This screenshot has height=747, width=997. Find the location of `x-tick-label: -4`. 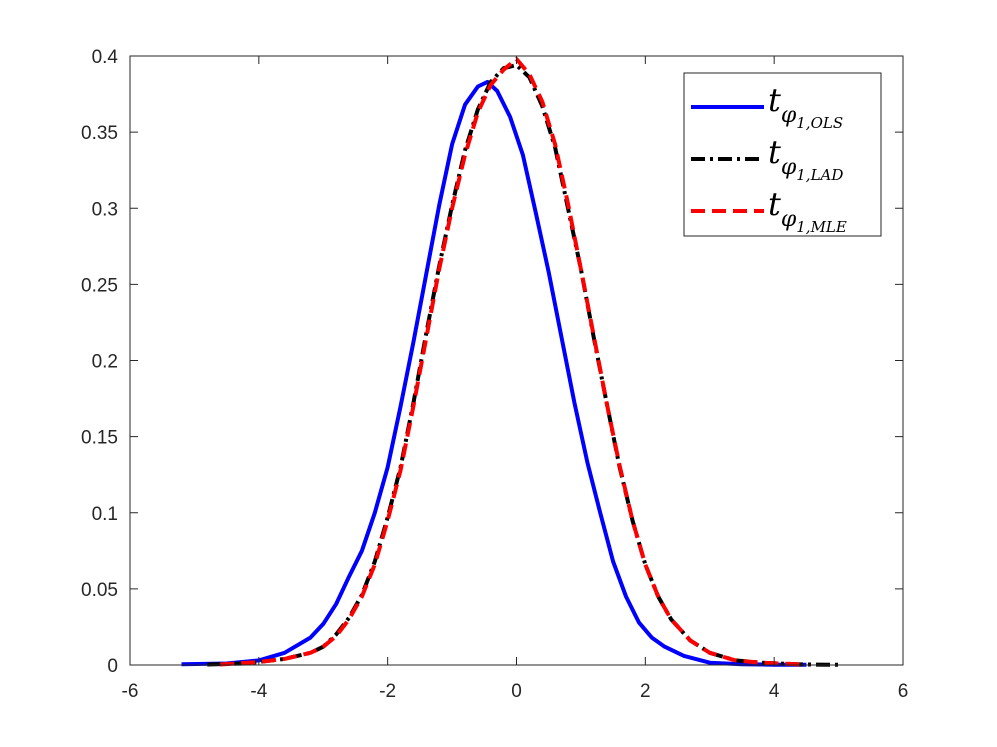

x-tick-label: -4 is located at coordinates (258, 691).